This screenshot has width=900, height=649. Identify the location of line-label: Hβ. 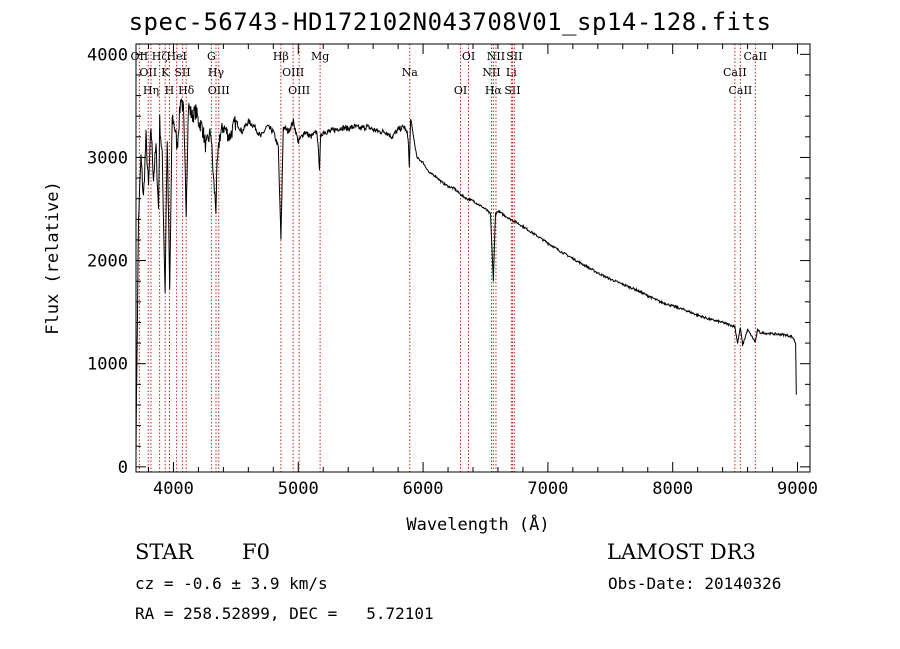
(281, 56).